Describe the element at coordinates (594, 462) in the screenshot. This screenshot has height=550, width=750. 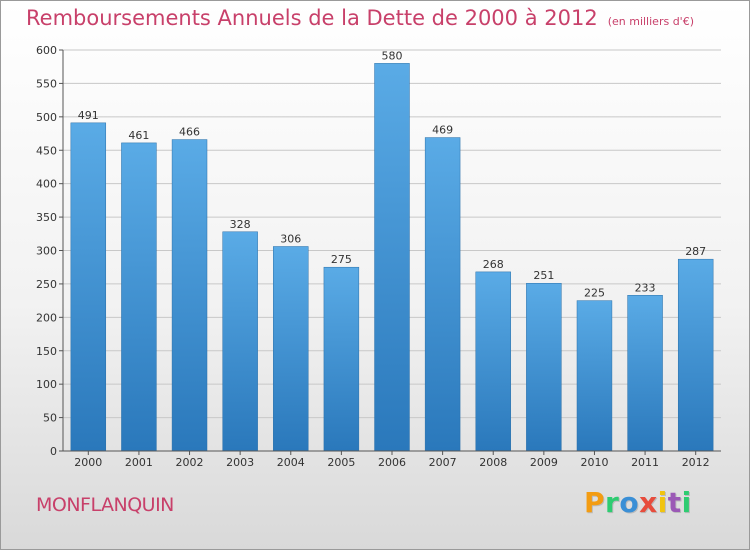
I see `x-tick-label-2010: 2010` at that location.